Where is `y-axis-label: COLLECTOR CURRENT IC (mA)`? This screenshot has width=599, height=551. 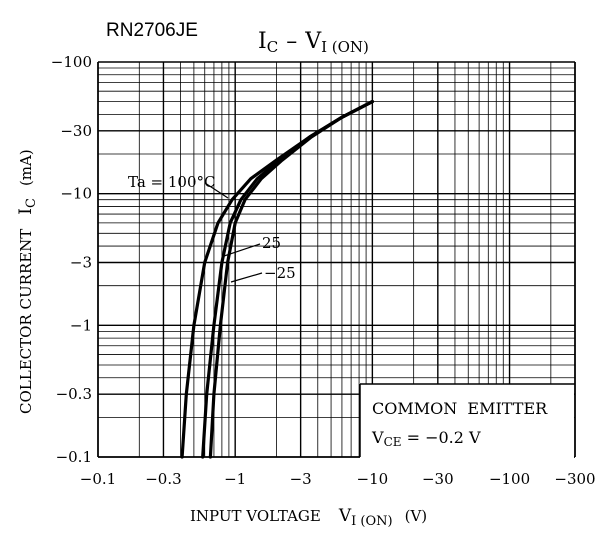
y-axis-label: COLLECTOR CURRENT IC (mA) is located at coordinates (27, 281).